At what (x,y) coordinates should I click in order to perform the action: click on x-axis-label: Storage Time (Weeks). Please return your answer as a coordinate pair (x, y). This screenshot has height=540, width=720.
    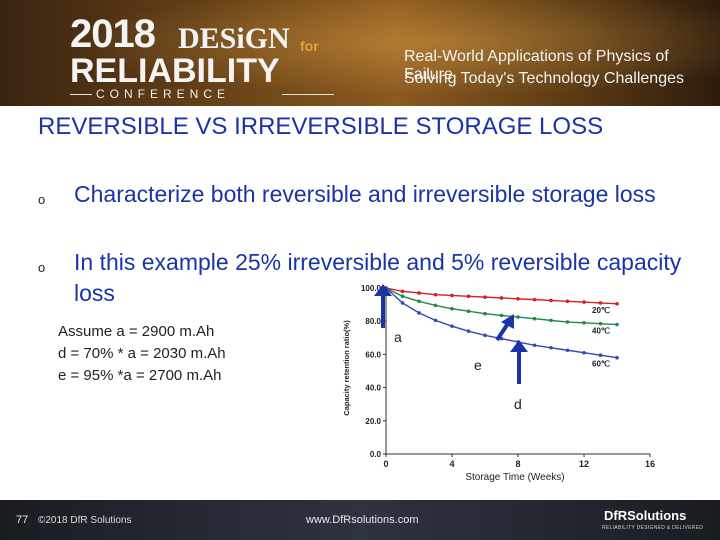
    Looking at the image, I should click on (514, 477).